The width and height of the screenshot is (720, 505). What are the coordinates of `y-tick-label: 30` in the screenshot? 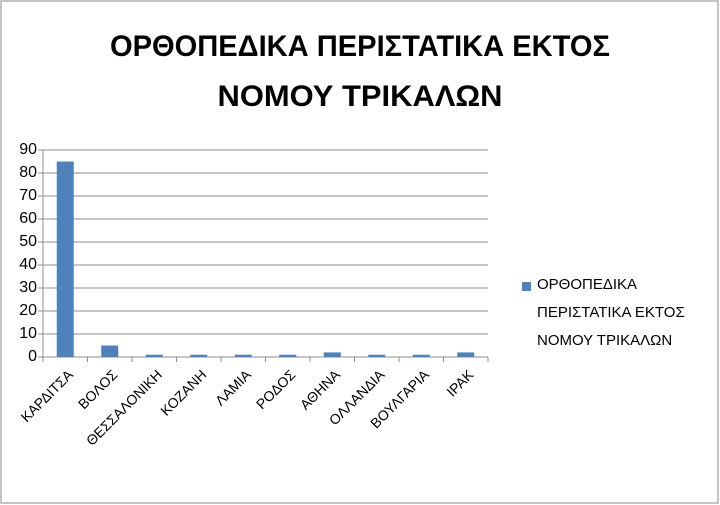 It's located at (28, 287).